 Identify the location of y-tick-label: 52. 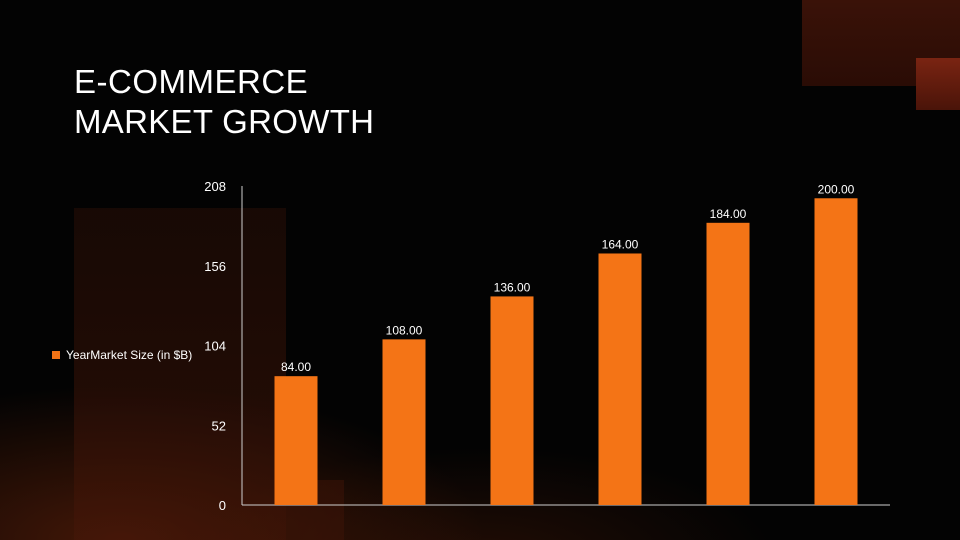
(219, 425).